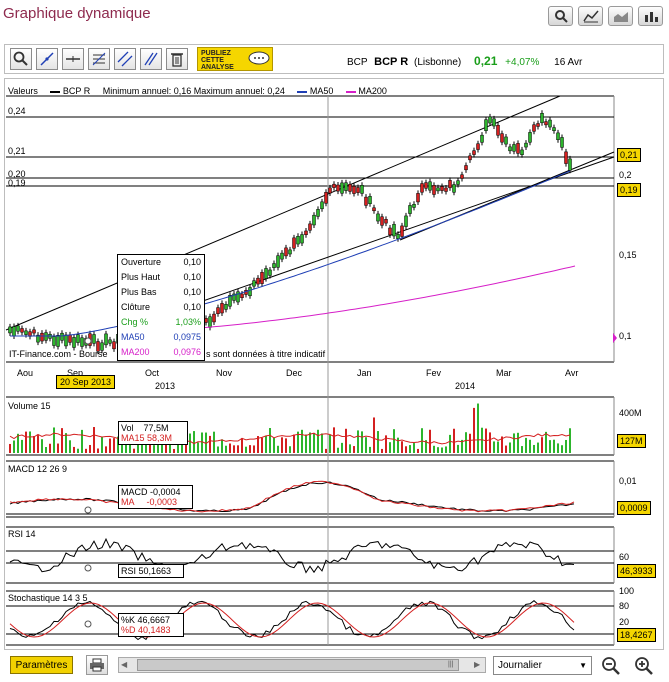 This screenshot has height=682, width=669. What do you see at coordinates (97, 665) in the screenshot?
I see `print-button` at bounding box center [97, 665].